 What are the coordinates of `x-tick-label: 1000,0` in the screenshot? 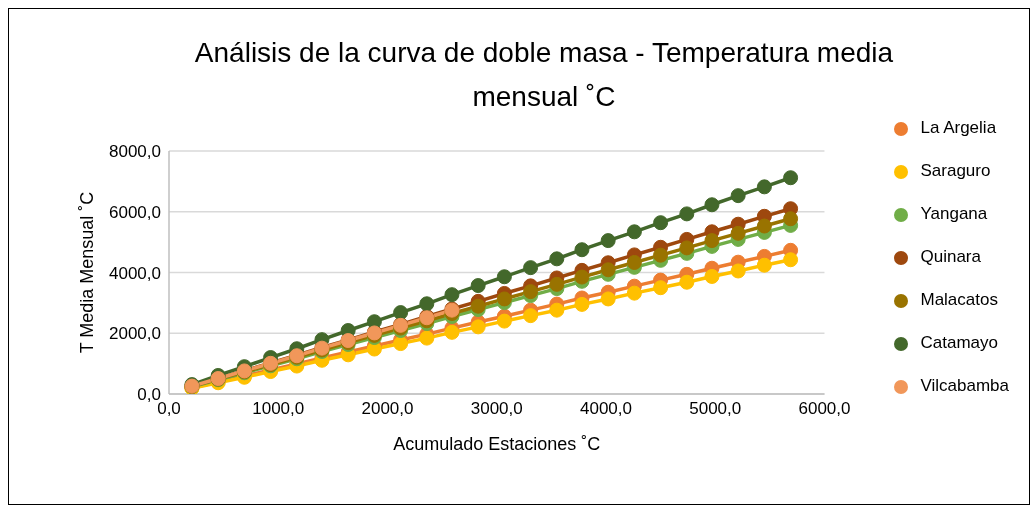 It's located at (278, 409).